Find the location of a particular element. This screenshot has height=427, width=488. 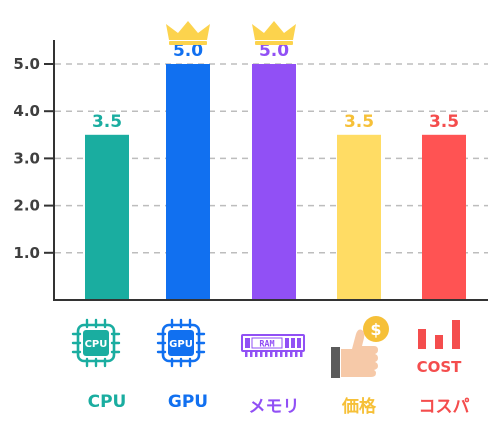

y-tick-labels: 1.0 2.0 3.0 4.0 5.0 is located at coordinates (33, 158).